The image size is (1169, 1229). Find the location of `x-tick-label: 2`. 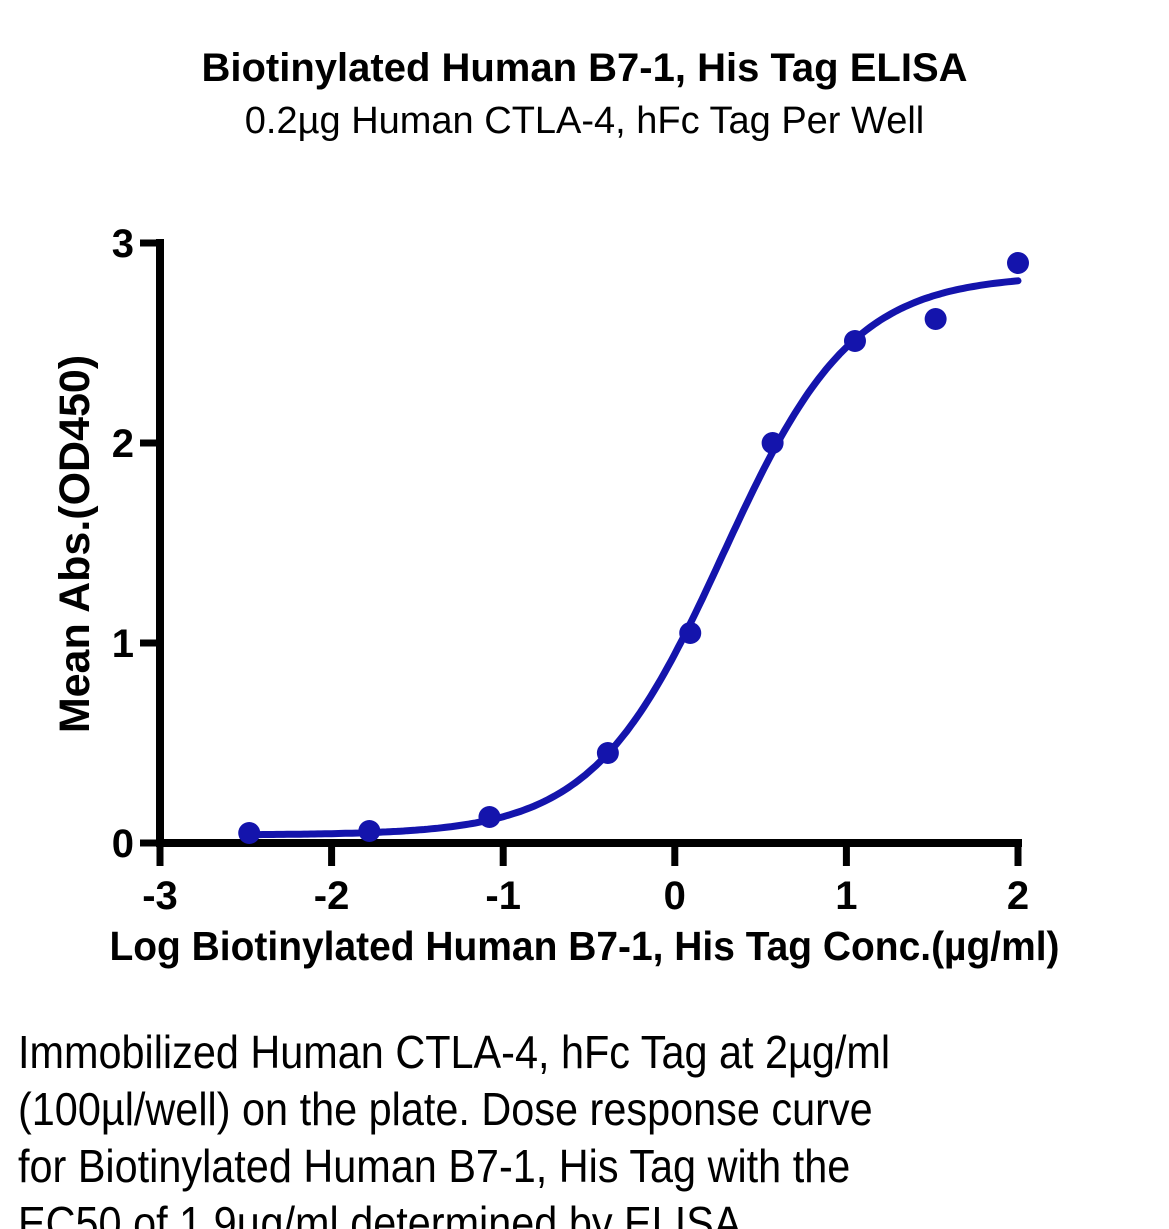

x-tick-label: 2 is located at coordinates (1018, 896).